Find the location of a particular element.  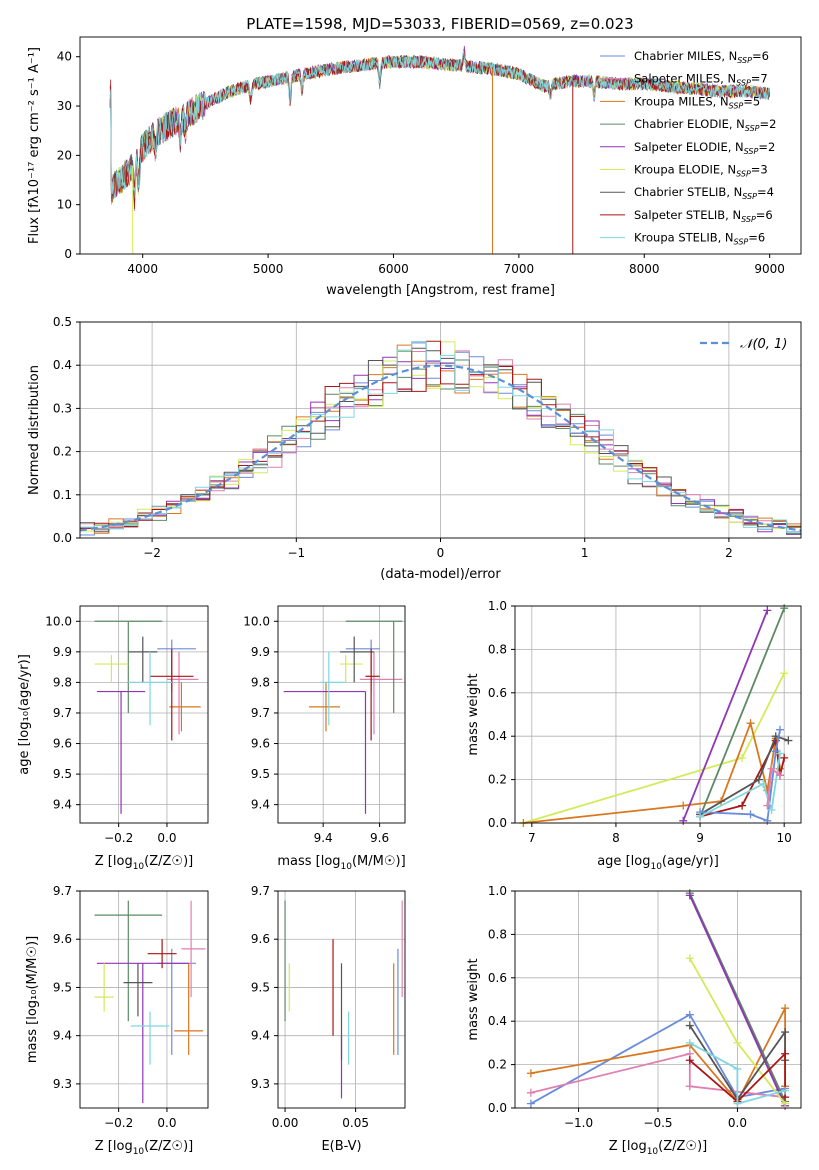

x-tick-label: 0.05 is located at coordinates (355, 1123).